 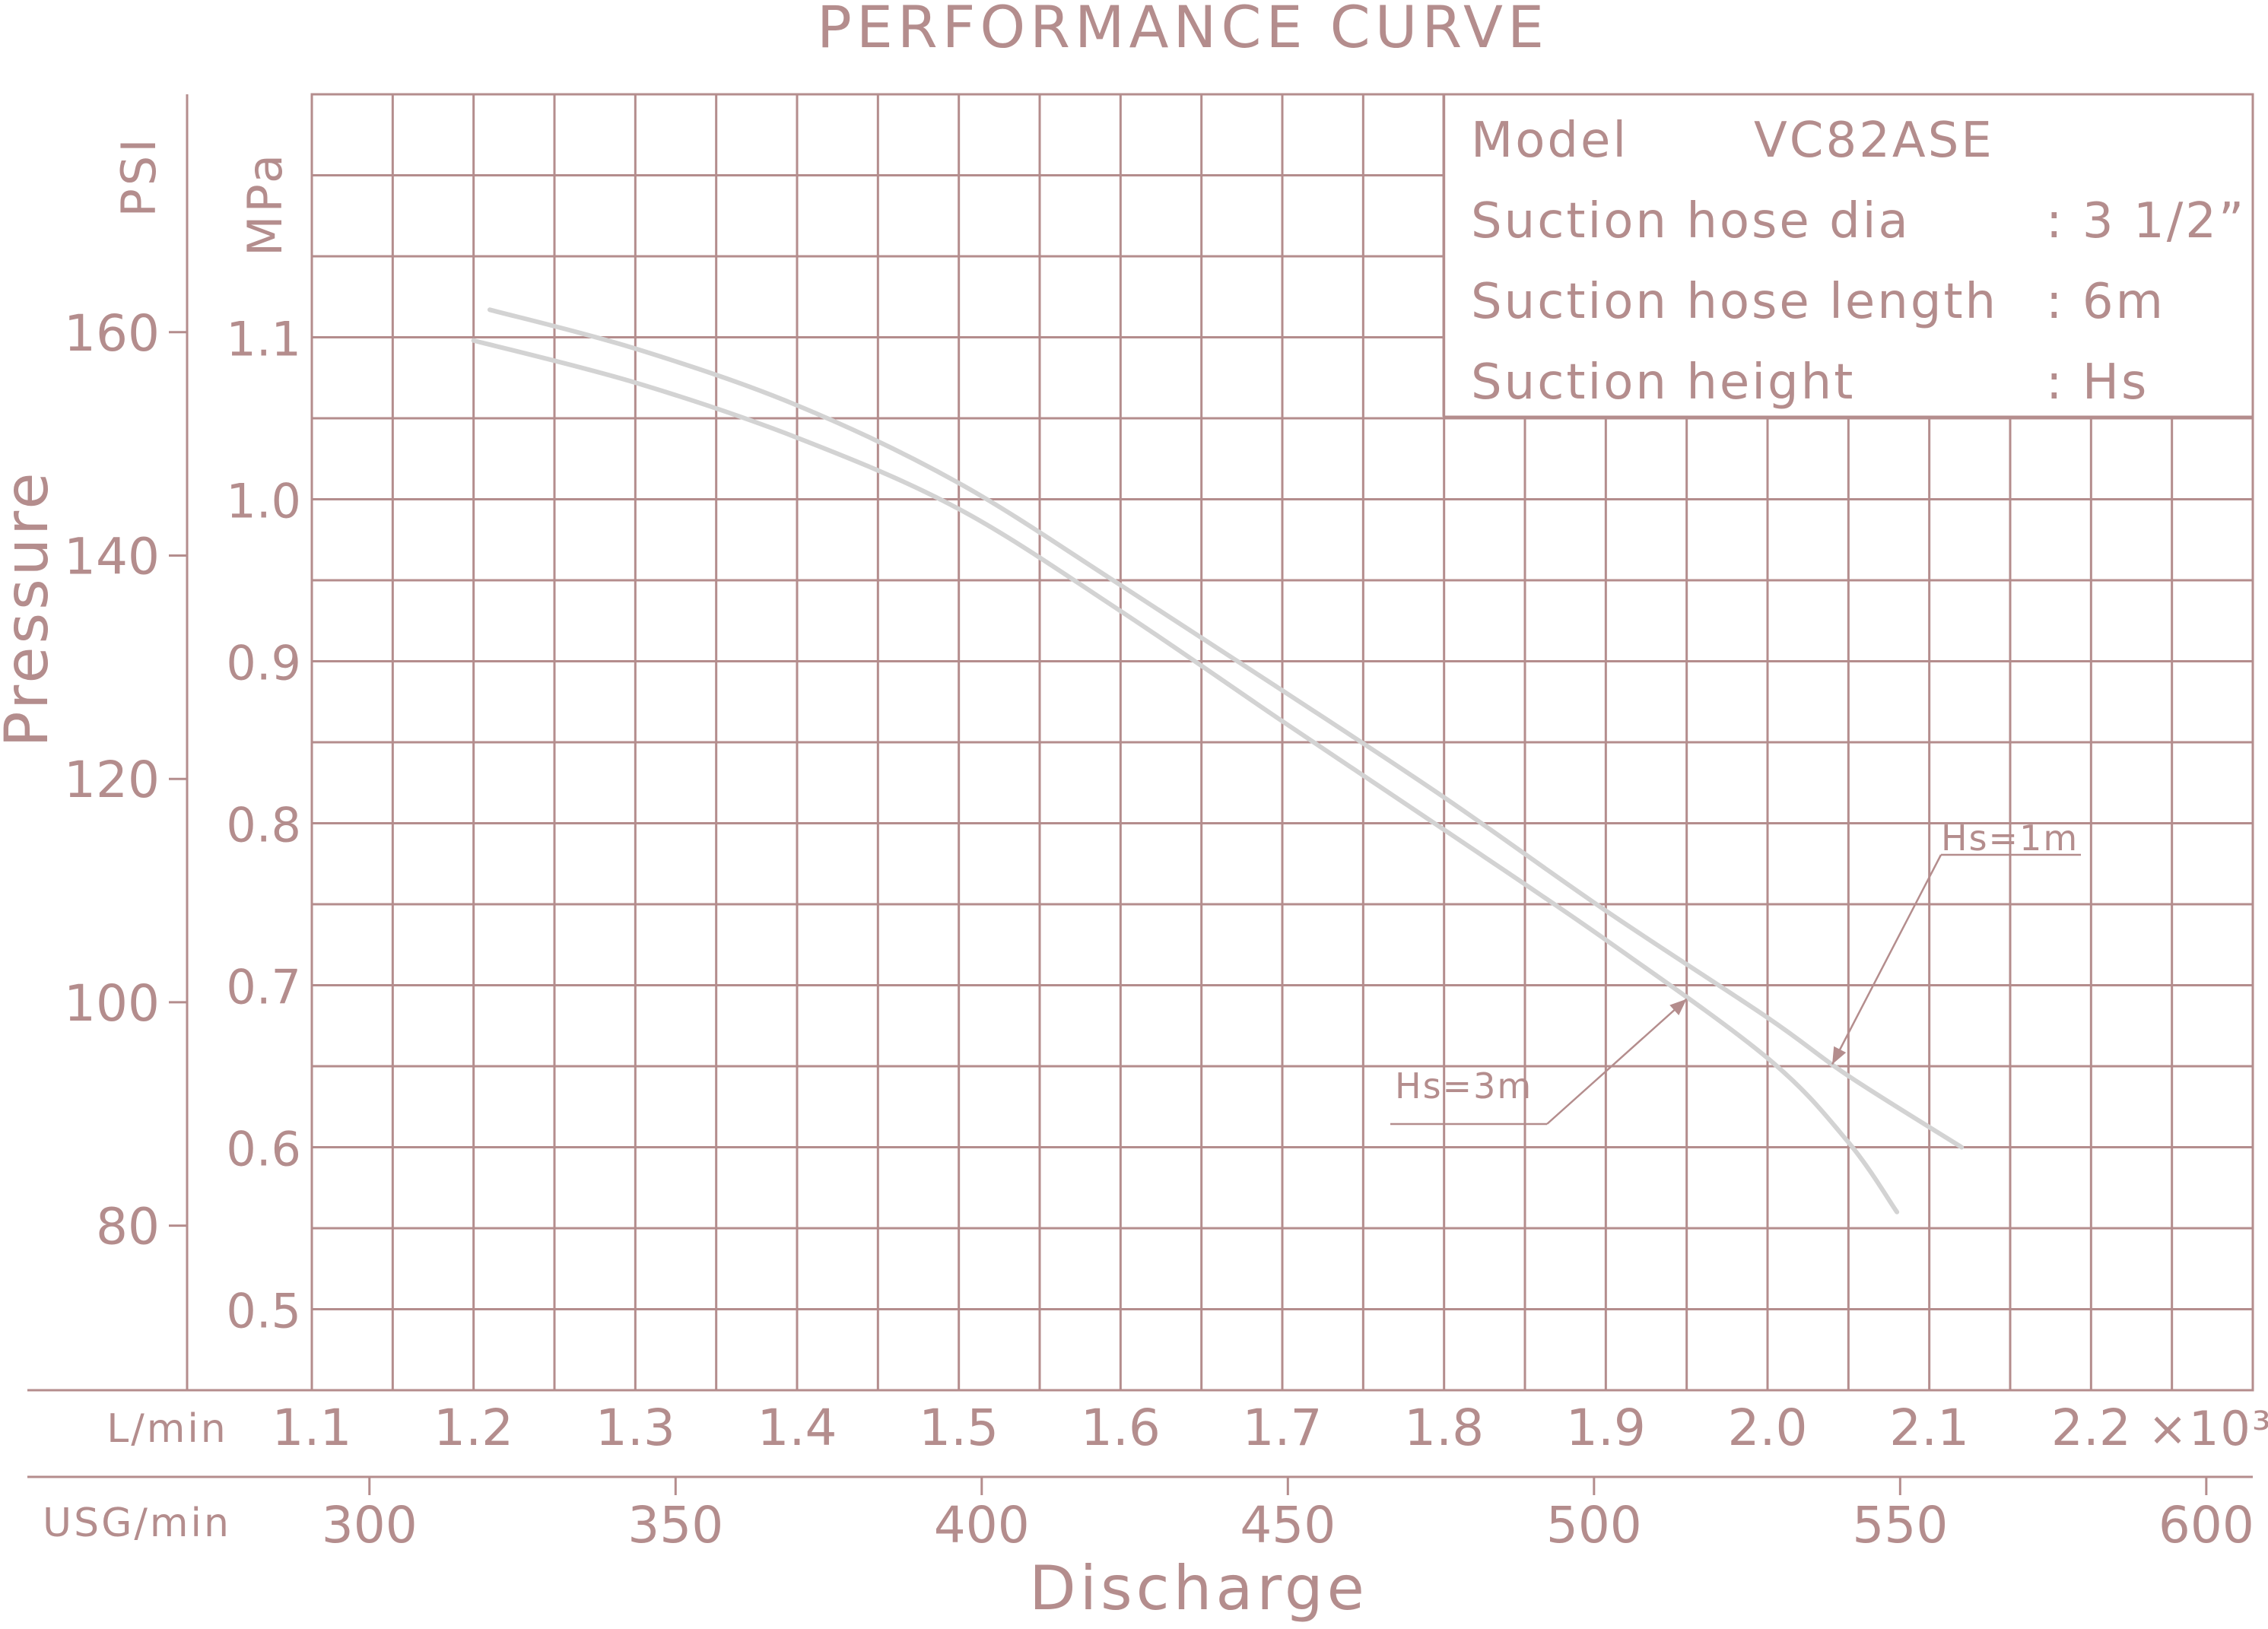 I want to click on usg-tick-label: 600, so click(x=2206, y=1525).